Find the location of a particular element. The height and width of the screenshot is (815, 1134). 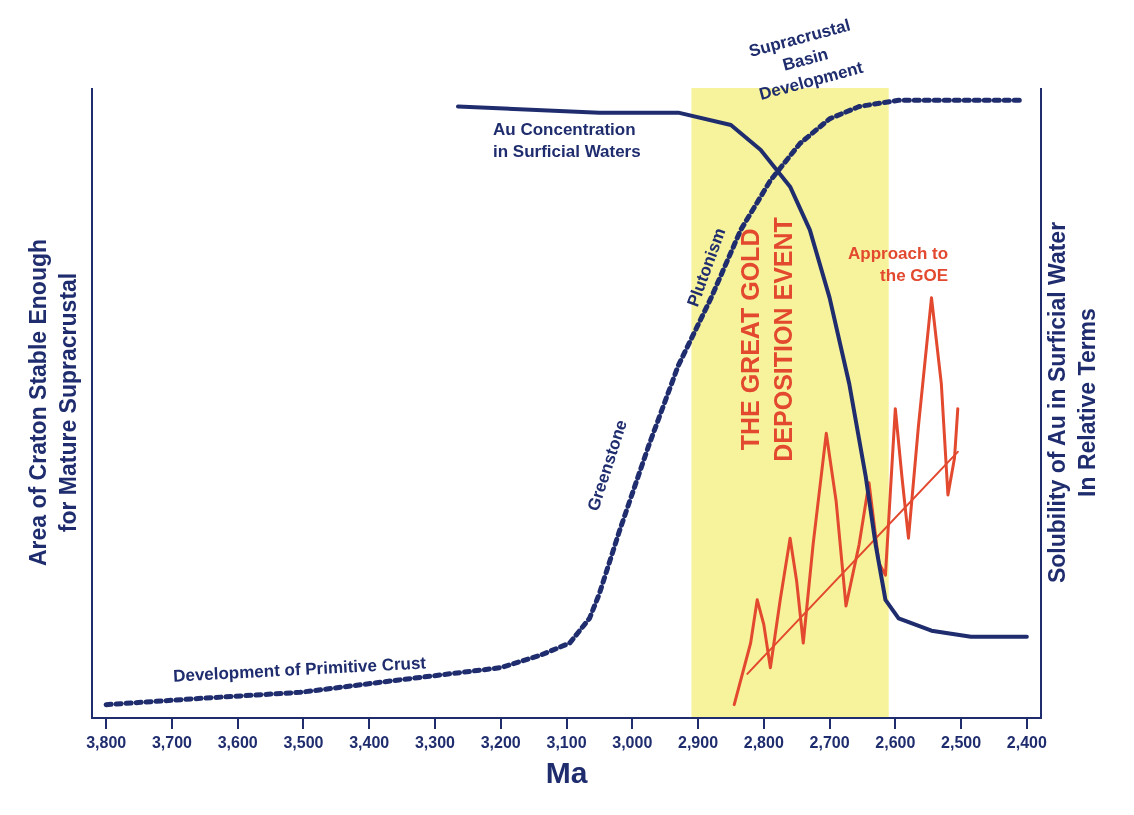

annotation: Development of Primitive Crust is located at coordinates (299, 669).